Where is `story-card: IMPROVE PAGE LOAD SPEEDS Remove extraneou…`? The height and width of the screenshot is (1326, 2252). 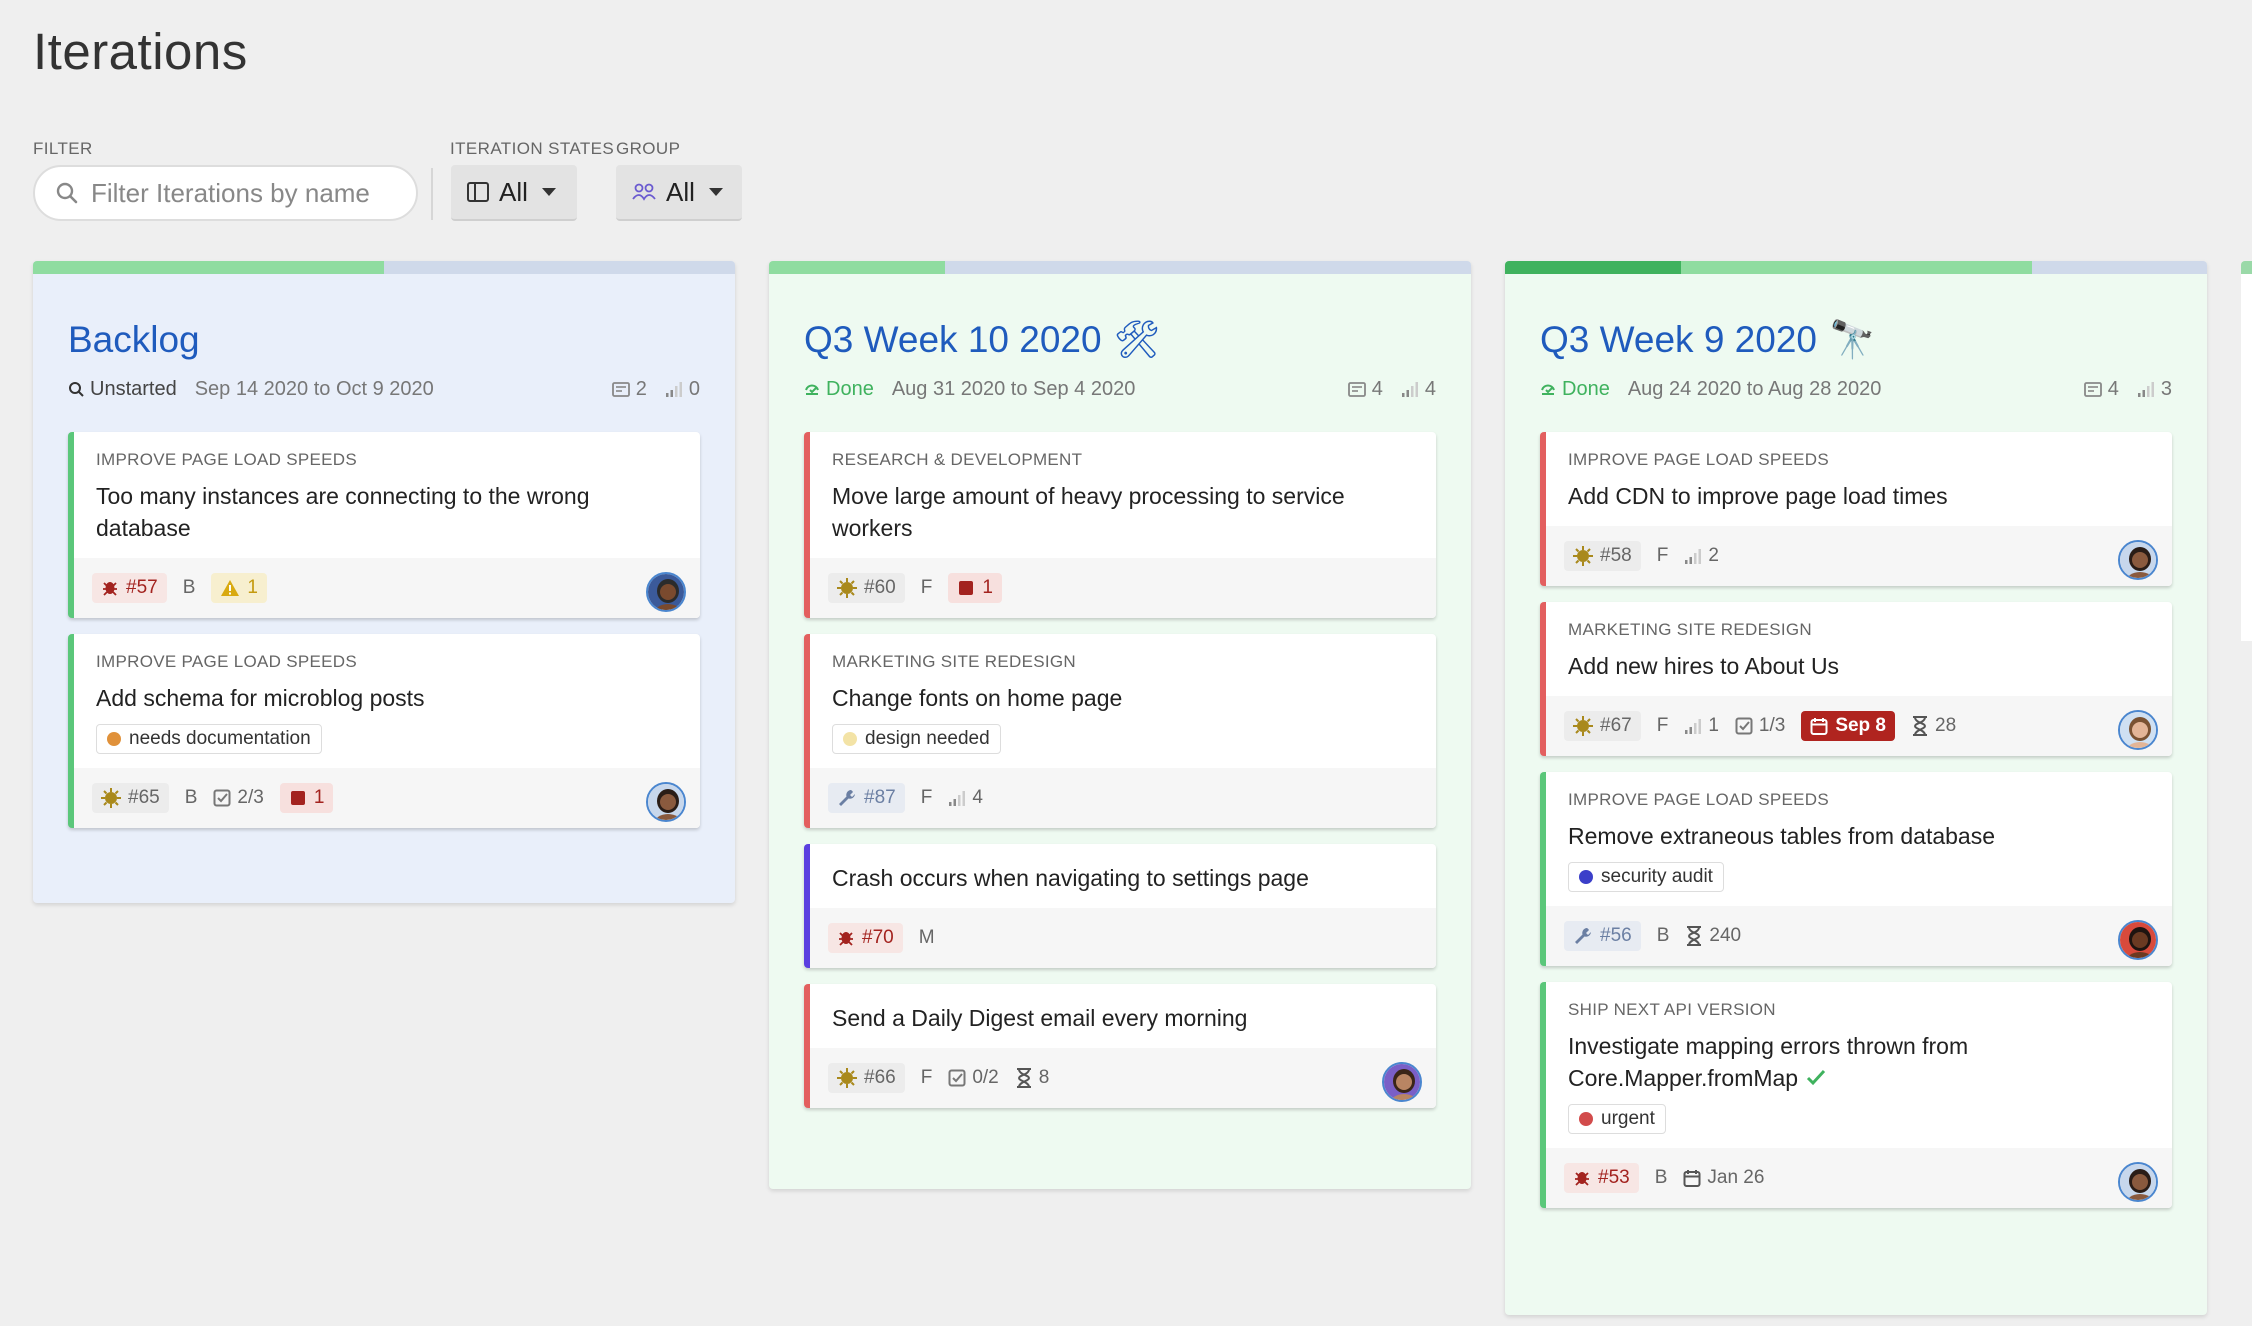
story-card: IMPROVE PAGE LOAD SPEEDS Remove extraneou… is located at coordinates (1856, 869).